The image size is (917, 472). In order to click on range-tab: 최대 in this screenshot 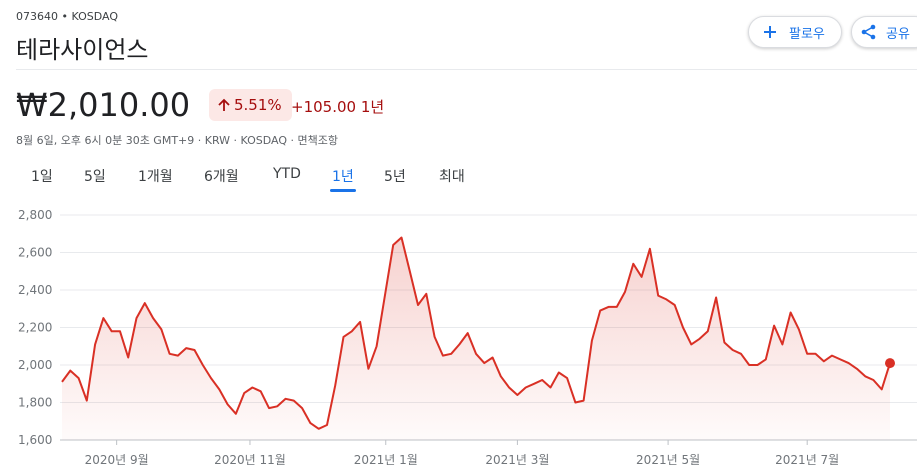, I will do `click(452, 177)`.